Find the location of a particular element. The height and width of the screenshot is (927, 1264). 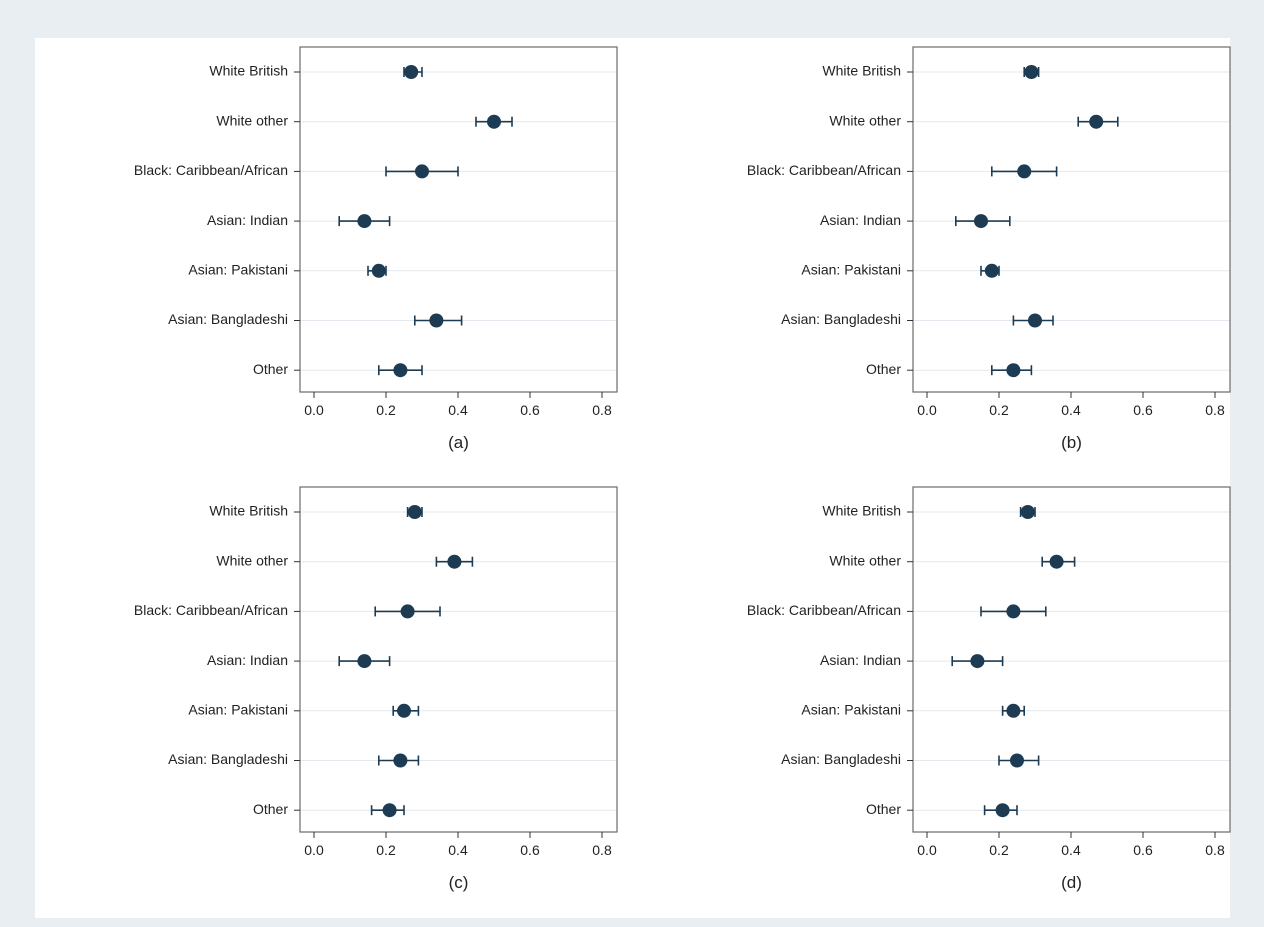

panel-caption: (a) is located at coordinates (458, 442).